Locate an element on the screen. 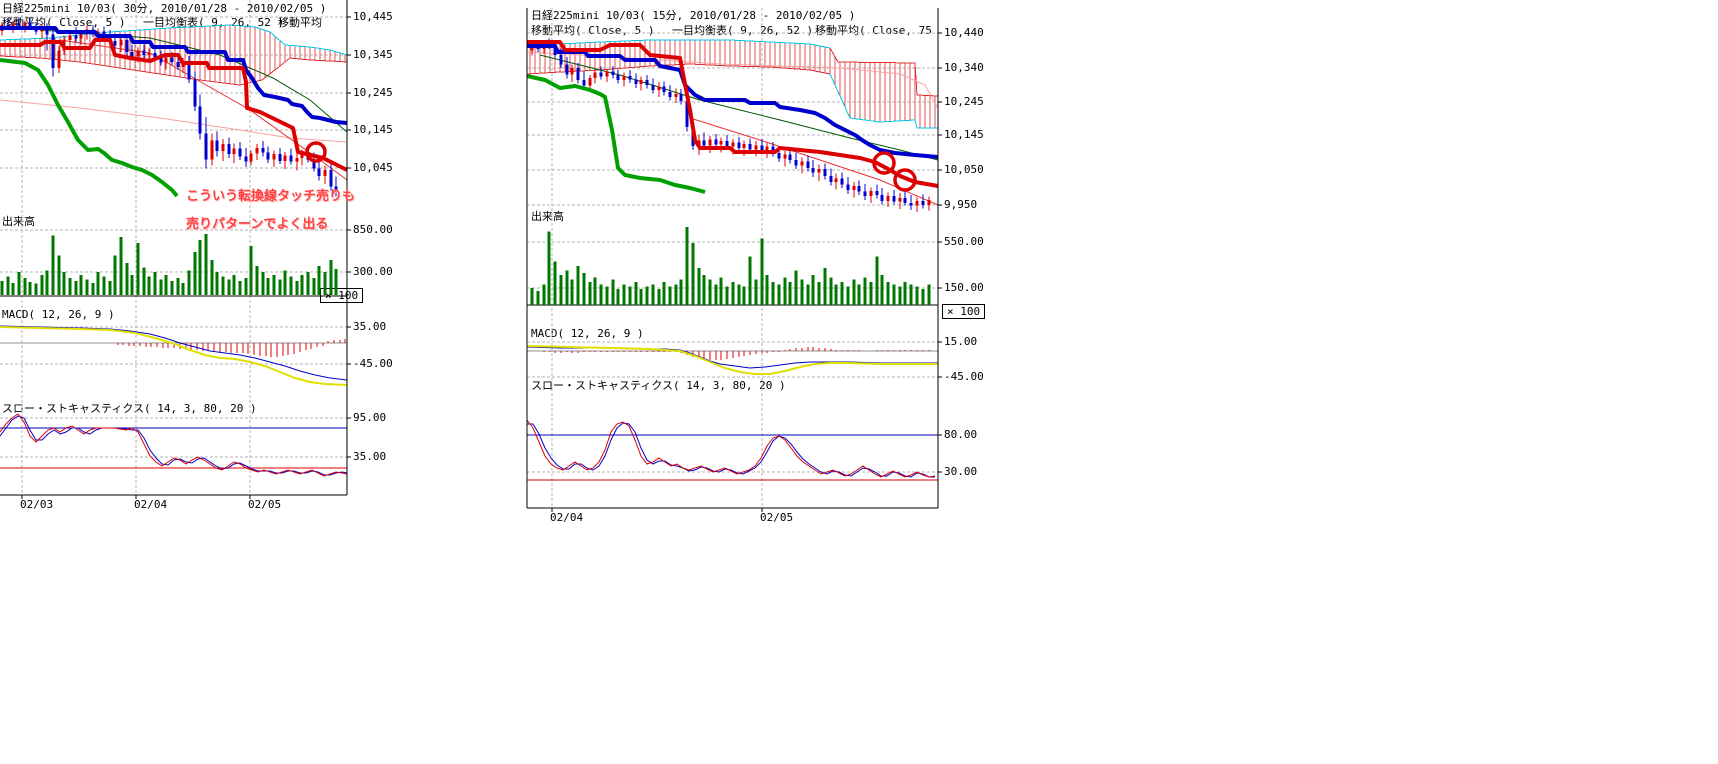 The height and width of the screenshot is (764, 1718). y-axis-label: 10,445 is located at coordinates (373, 16).